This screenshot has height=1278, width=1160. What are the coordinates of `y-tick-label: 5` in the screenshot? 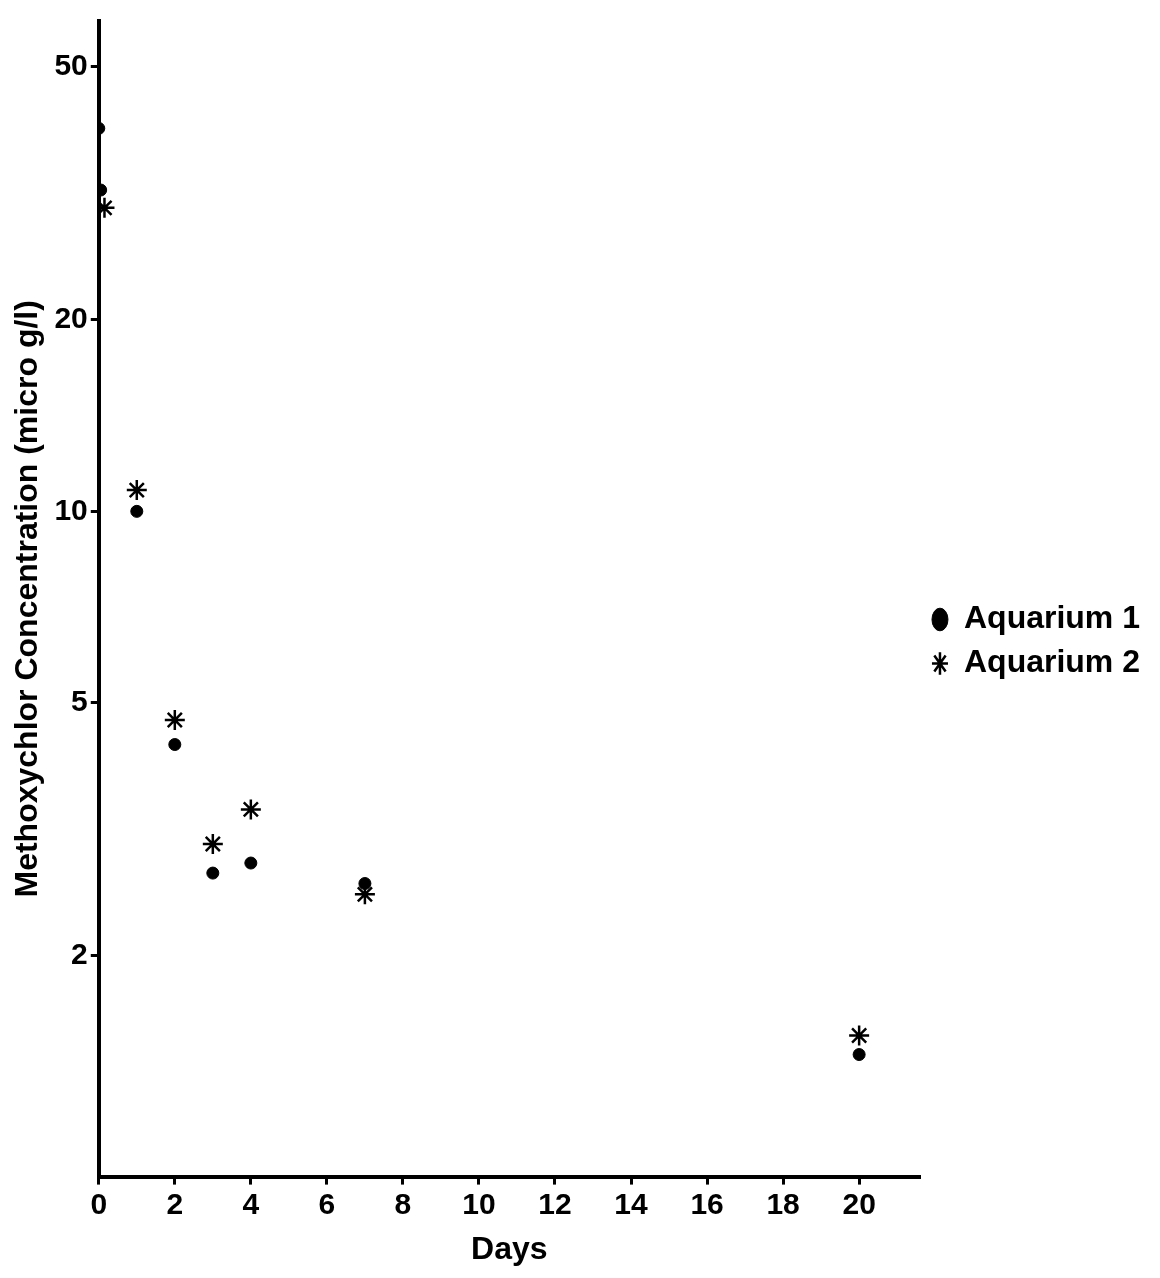 It's located at (79, 701).